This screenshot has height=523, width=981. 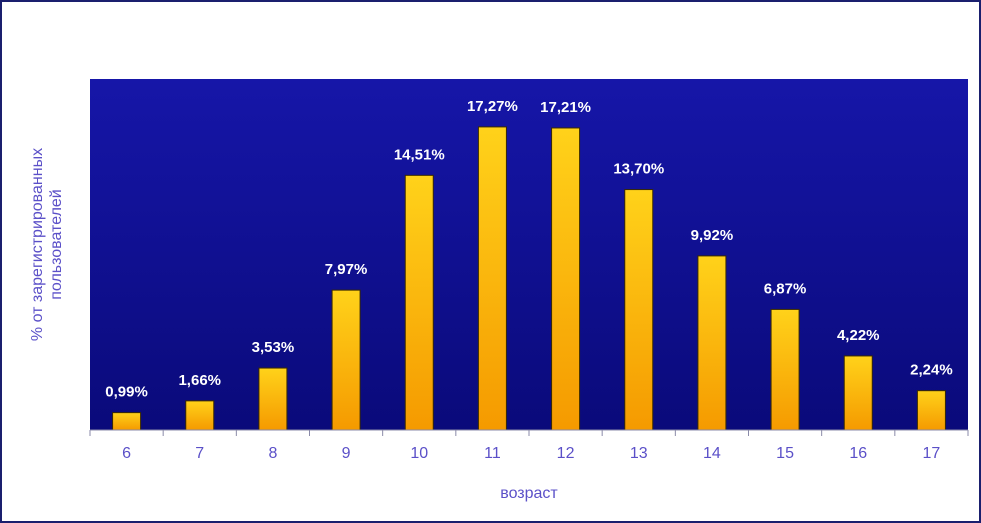 I want to click on data-label-age-14: 9,92%, so click(x=712, y=235).